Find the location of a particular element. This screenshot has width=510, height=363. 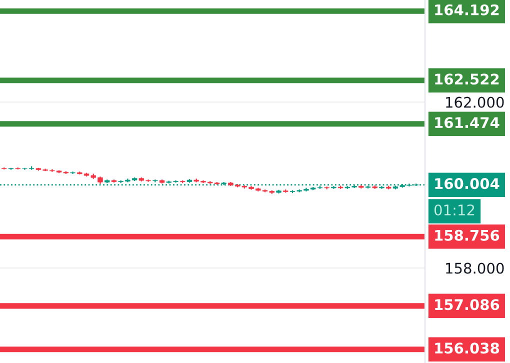

ref-line-label: 162.522 is located at coordinates (467, 79).